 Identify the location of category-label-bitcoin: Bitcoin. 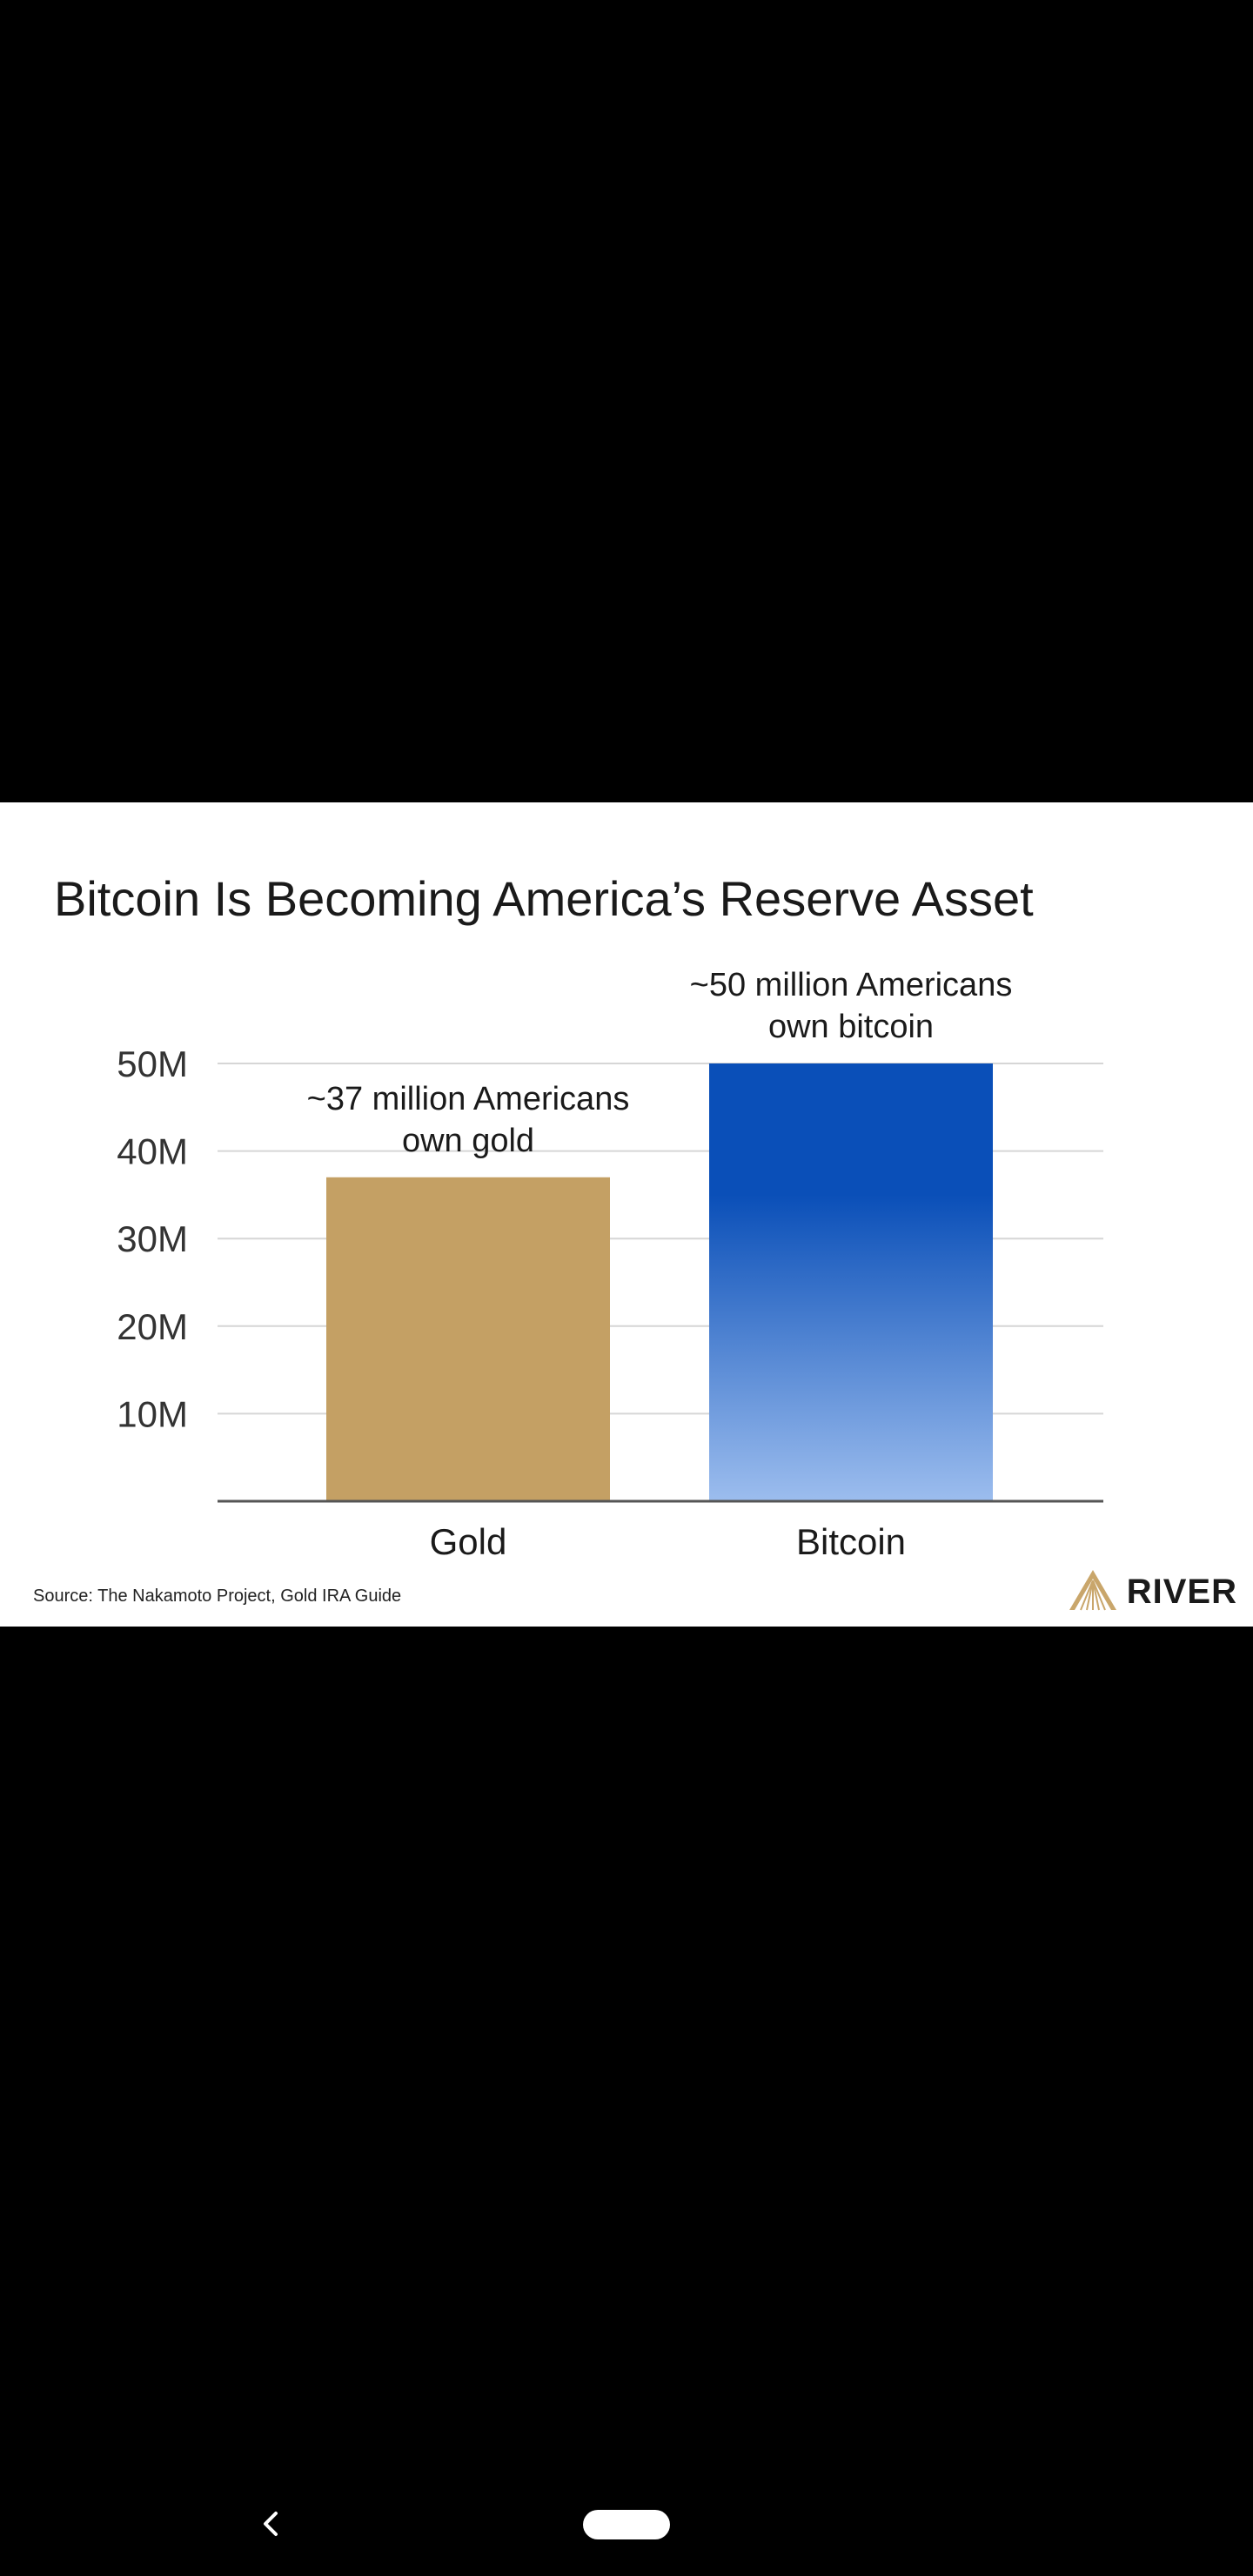
(851, 1541).